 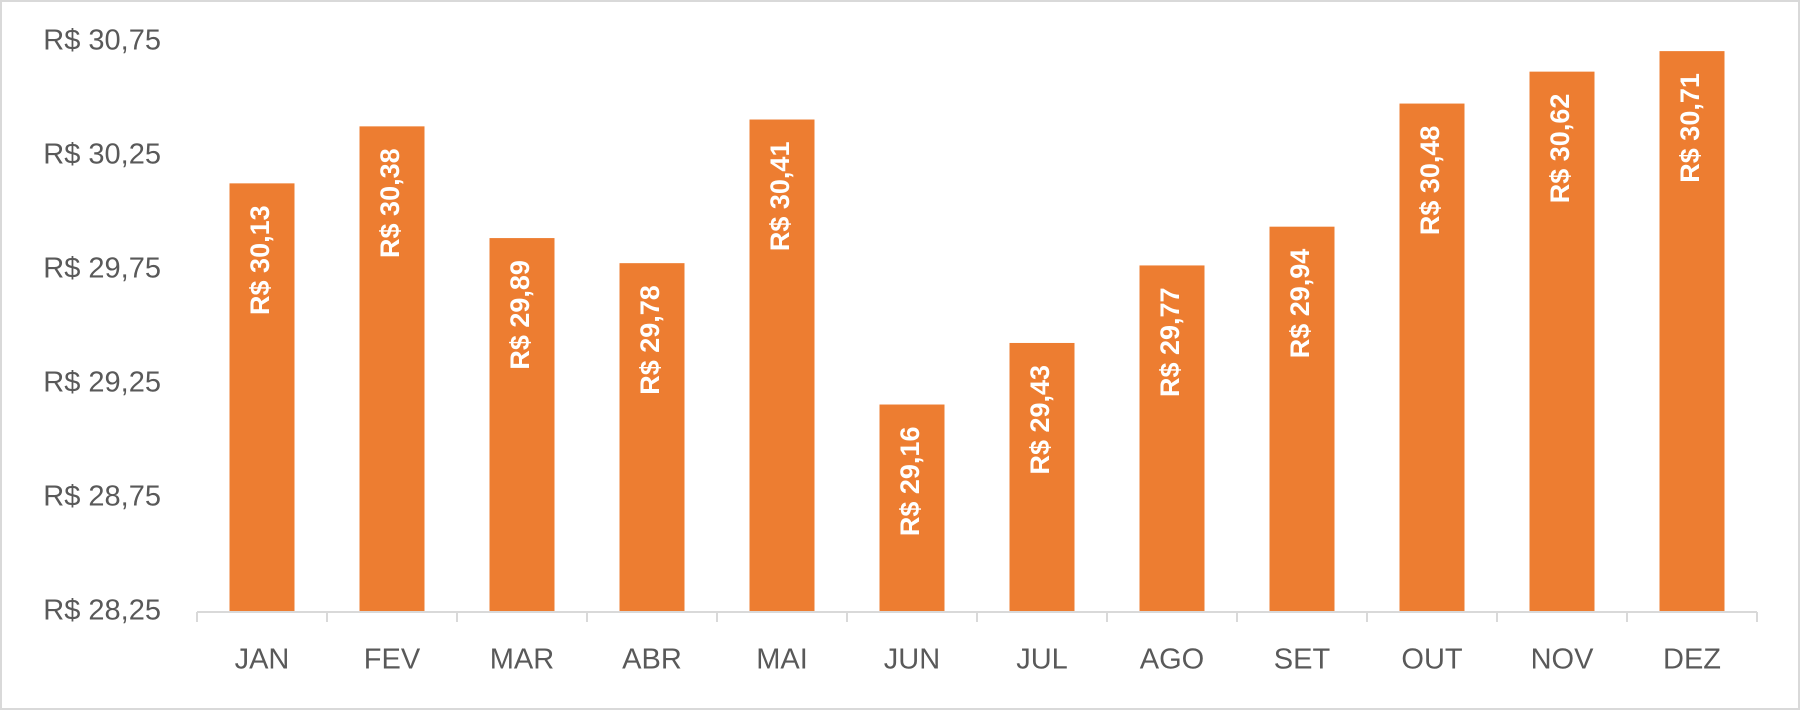 What do you see at coordinates (522, 660) in the screenshot?
I see `x-tick-label: MAR` at bounding box center [522, 660].